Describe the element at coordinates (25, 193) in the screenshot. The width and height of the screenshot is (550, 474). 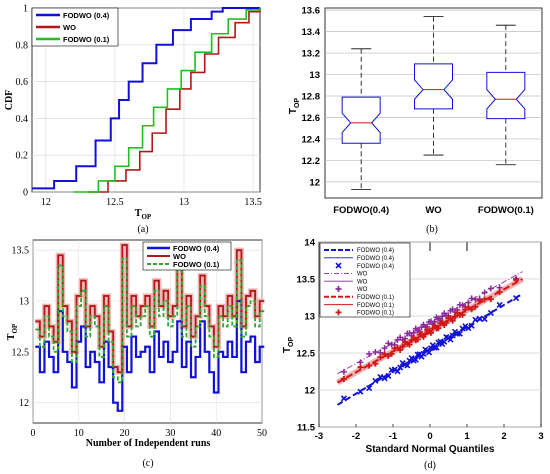
I see `panel-a-y-tick-label: 0` at that location.